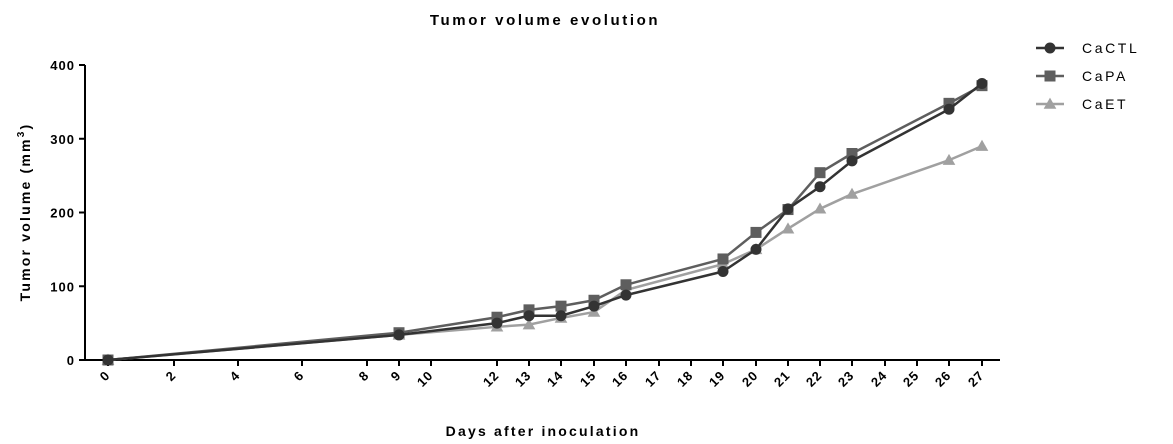 The image size is (1173, 444). I want to click on y-tick-label: 200, so click(62, 213).